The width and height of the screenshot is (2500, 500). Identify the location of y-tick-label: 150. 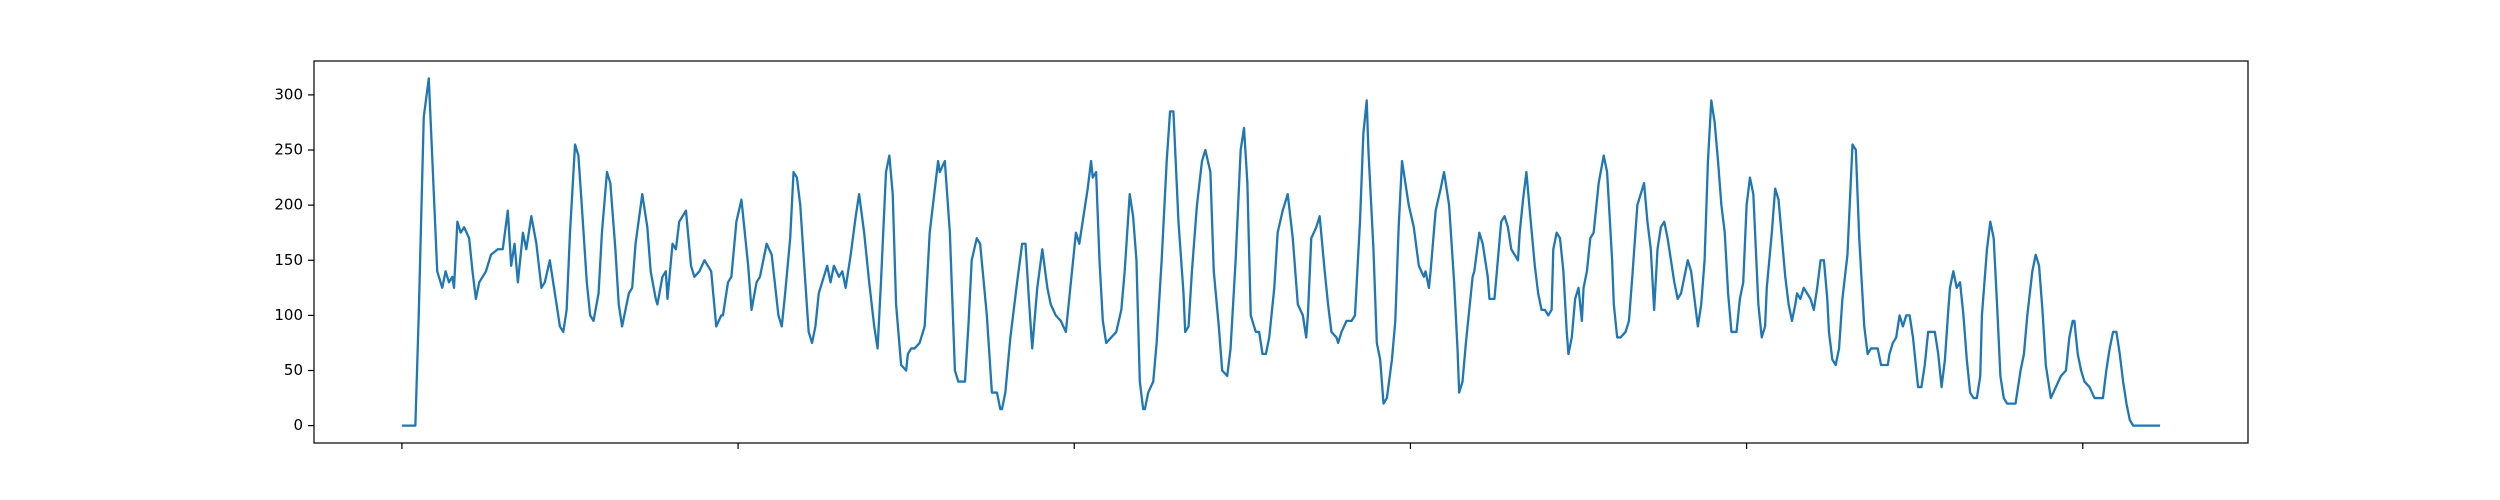
(288, 260).